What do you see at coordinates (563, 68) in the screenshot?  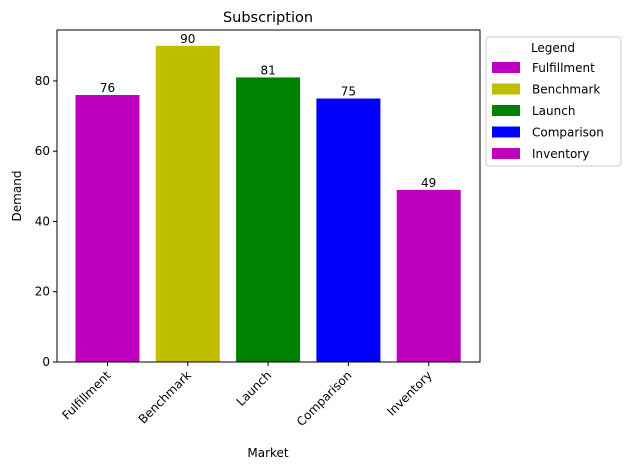 I see `legend-label: Fulfillment` at bounding box center [563, 68].